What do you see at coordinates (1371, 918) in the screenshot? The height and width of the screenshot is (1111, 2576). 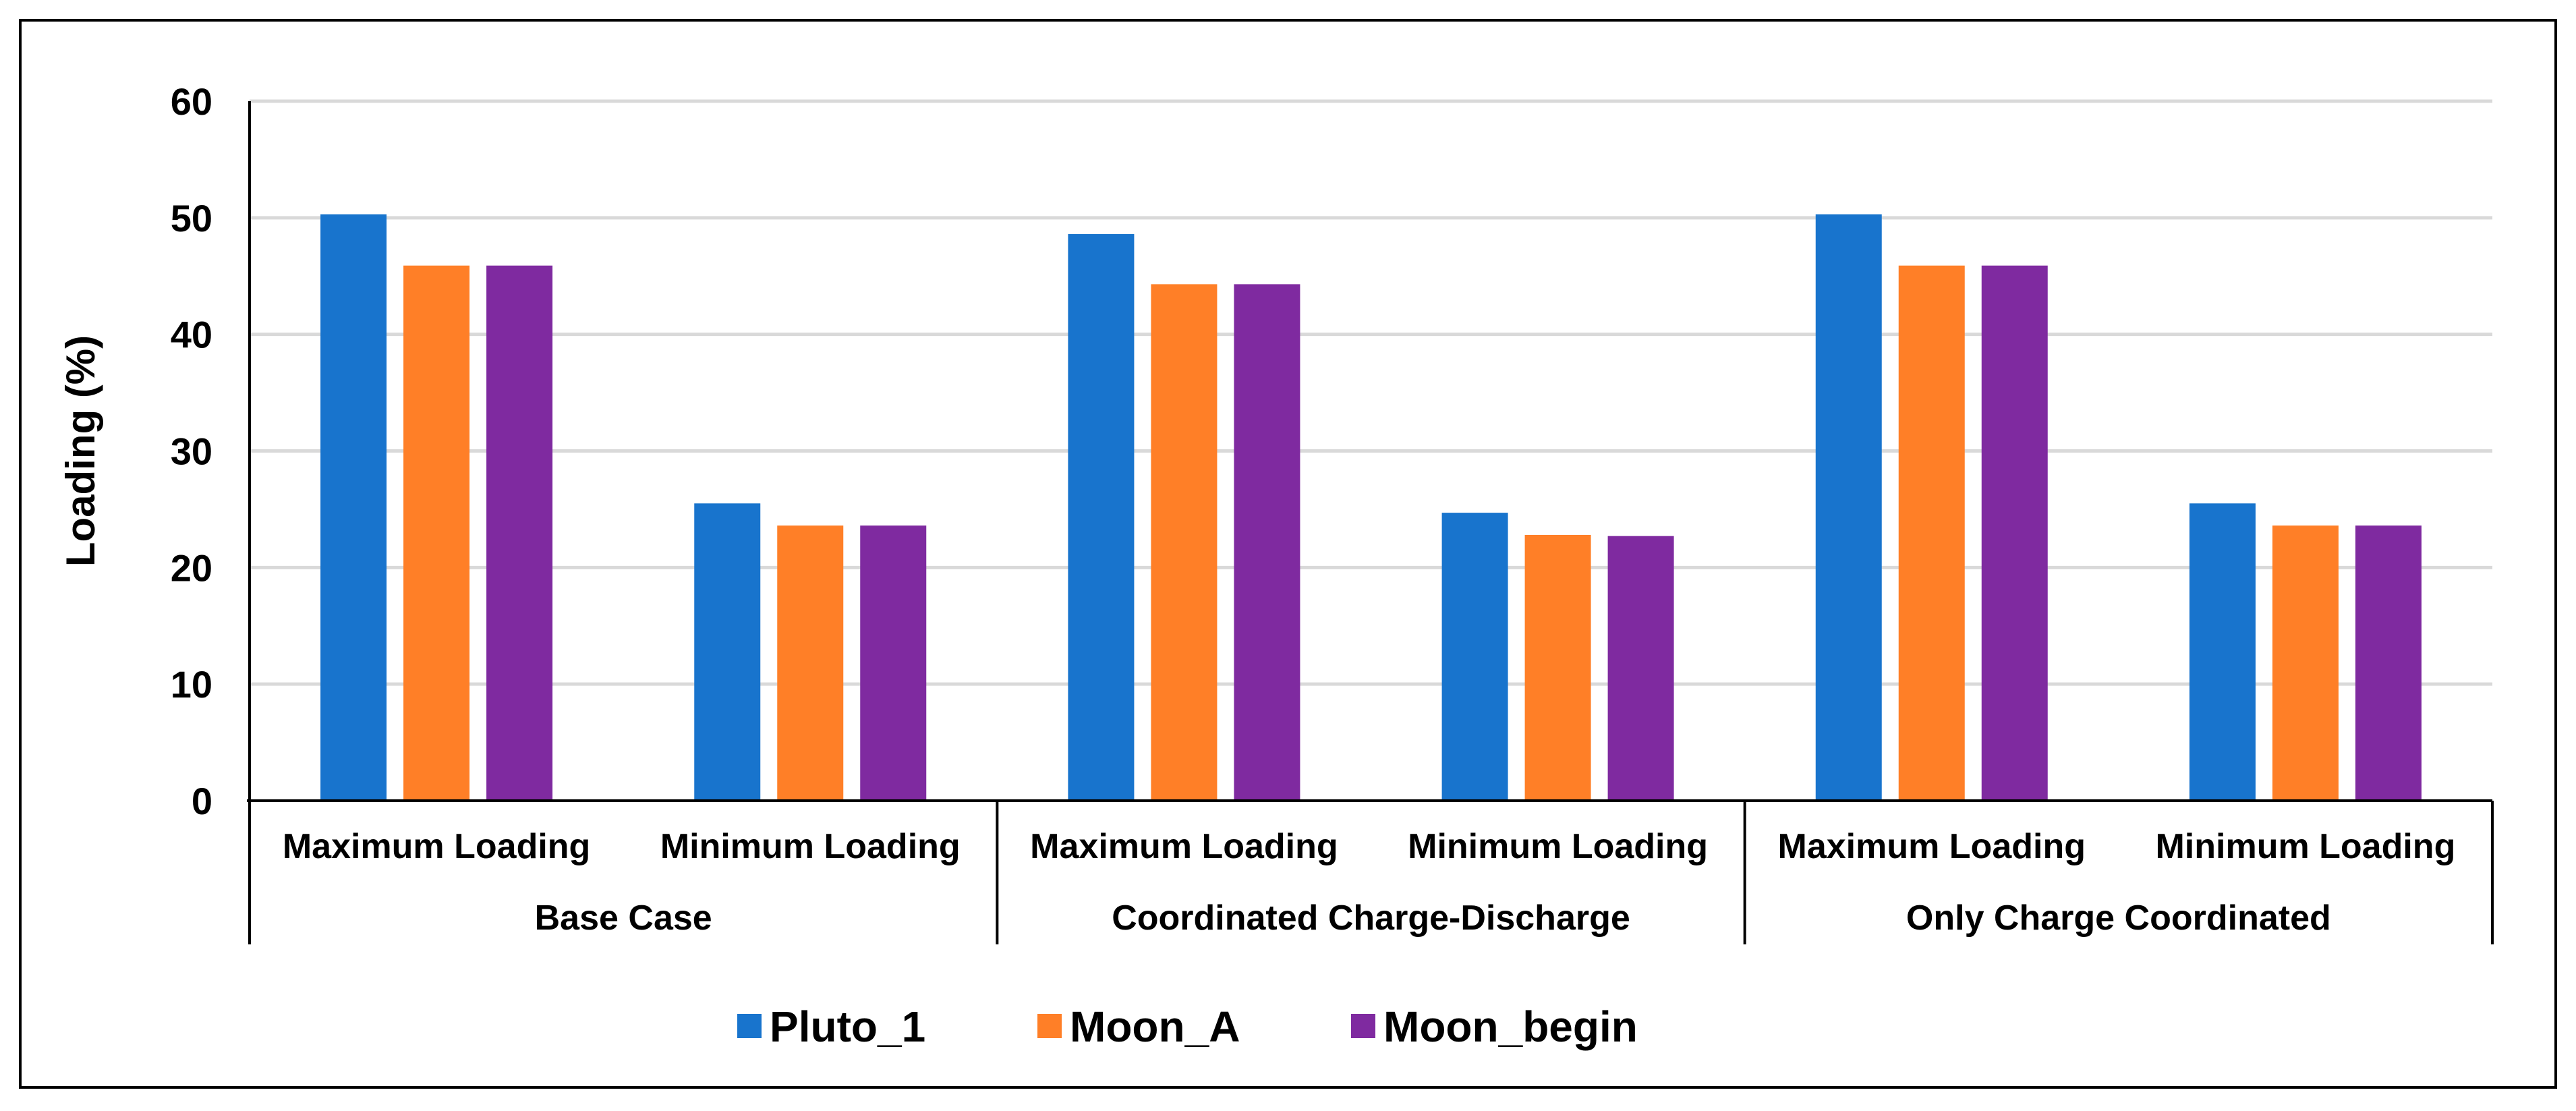 I see `x-group-label: Coordinated Charge-Discharge` at bounding box center [1371, 918].